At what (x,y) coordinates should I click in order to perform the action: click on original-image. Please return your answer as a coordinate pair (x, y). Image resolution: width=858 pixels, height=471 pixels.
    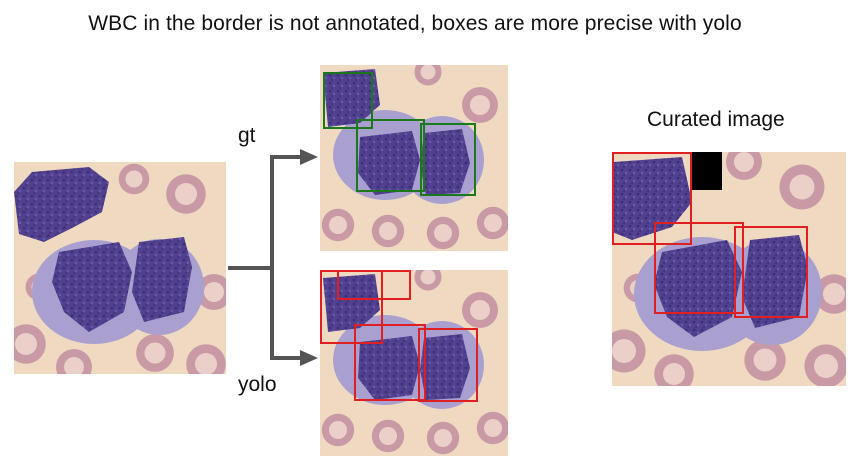
    Looking at the image, I should click on (120, 268).